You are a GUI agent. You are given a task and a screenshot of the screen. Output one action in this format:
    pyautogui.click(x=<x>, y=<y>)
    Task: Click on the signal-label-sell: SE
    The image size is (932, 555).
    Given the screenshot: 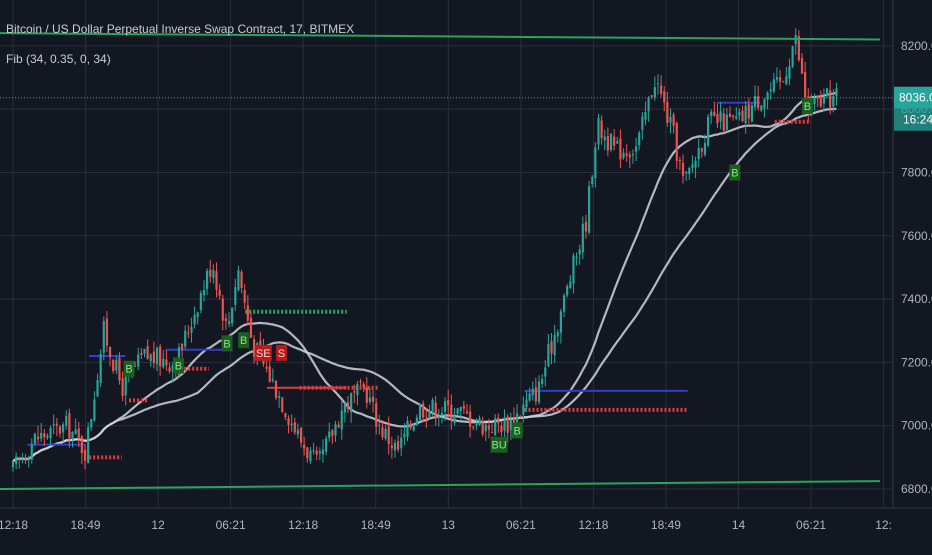 What is the action you would take?
    pyautogui.click(x=263, y=352)
    